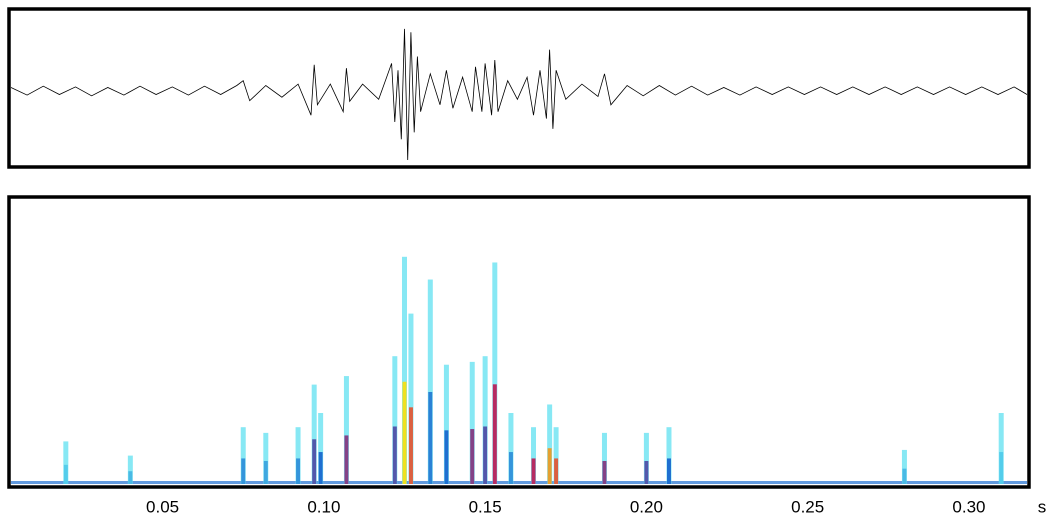 The height and width of the screenshot is (522, 1053). I want to click on x-tick-label: 0.20, so click(646, 506).